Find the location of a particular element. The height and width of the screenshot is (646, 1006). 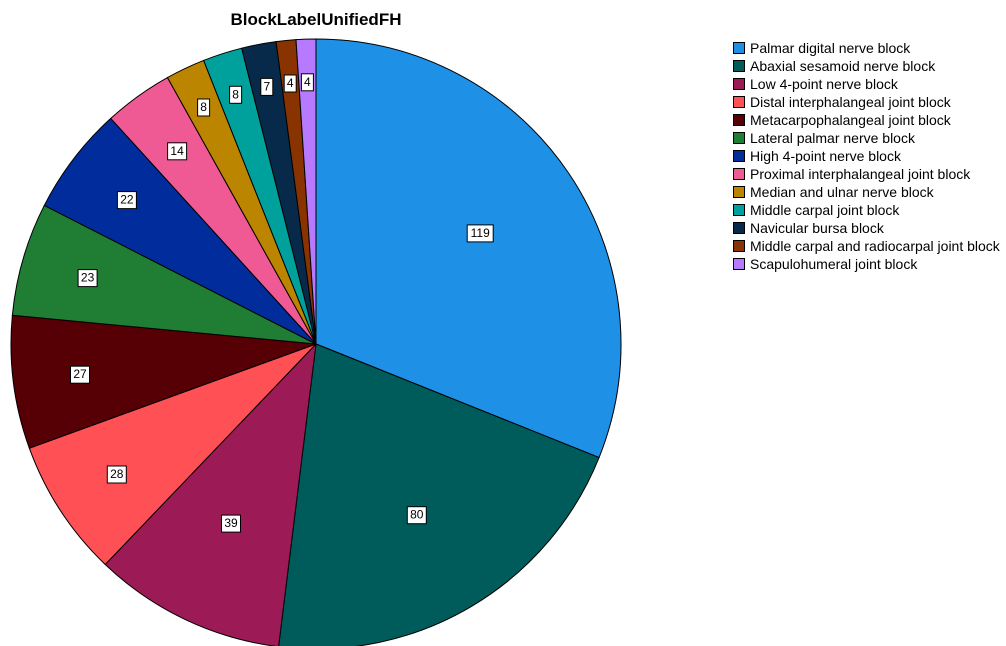

legend-label: Median and ulnar nerve block is located at coordinates (842, 192).